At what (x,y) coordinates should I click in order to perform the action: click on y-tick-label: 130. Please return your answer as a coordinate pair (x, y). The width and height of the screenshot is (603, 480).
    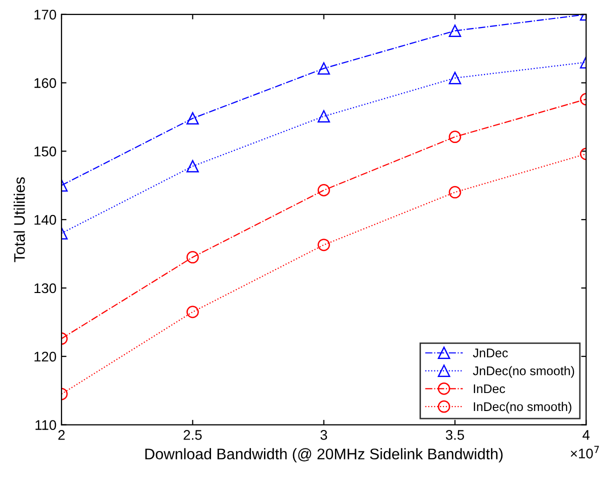
    Looking at the image, I should click on (45, 288).